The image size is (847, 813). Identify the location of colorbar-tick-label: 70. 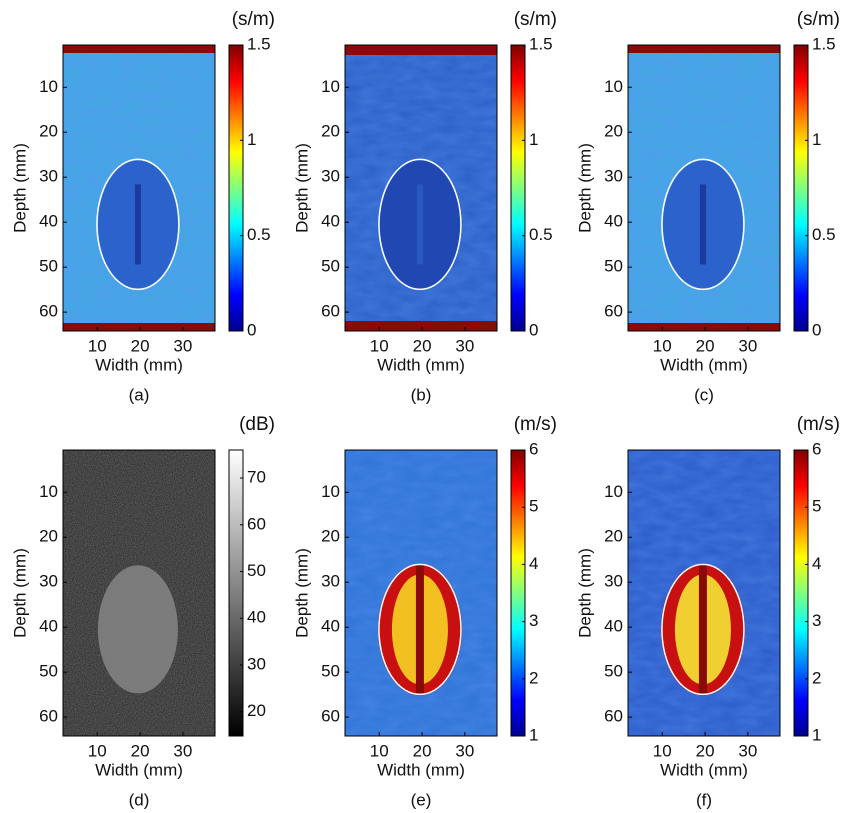
(256, 477).